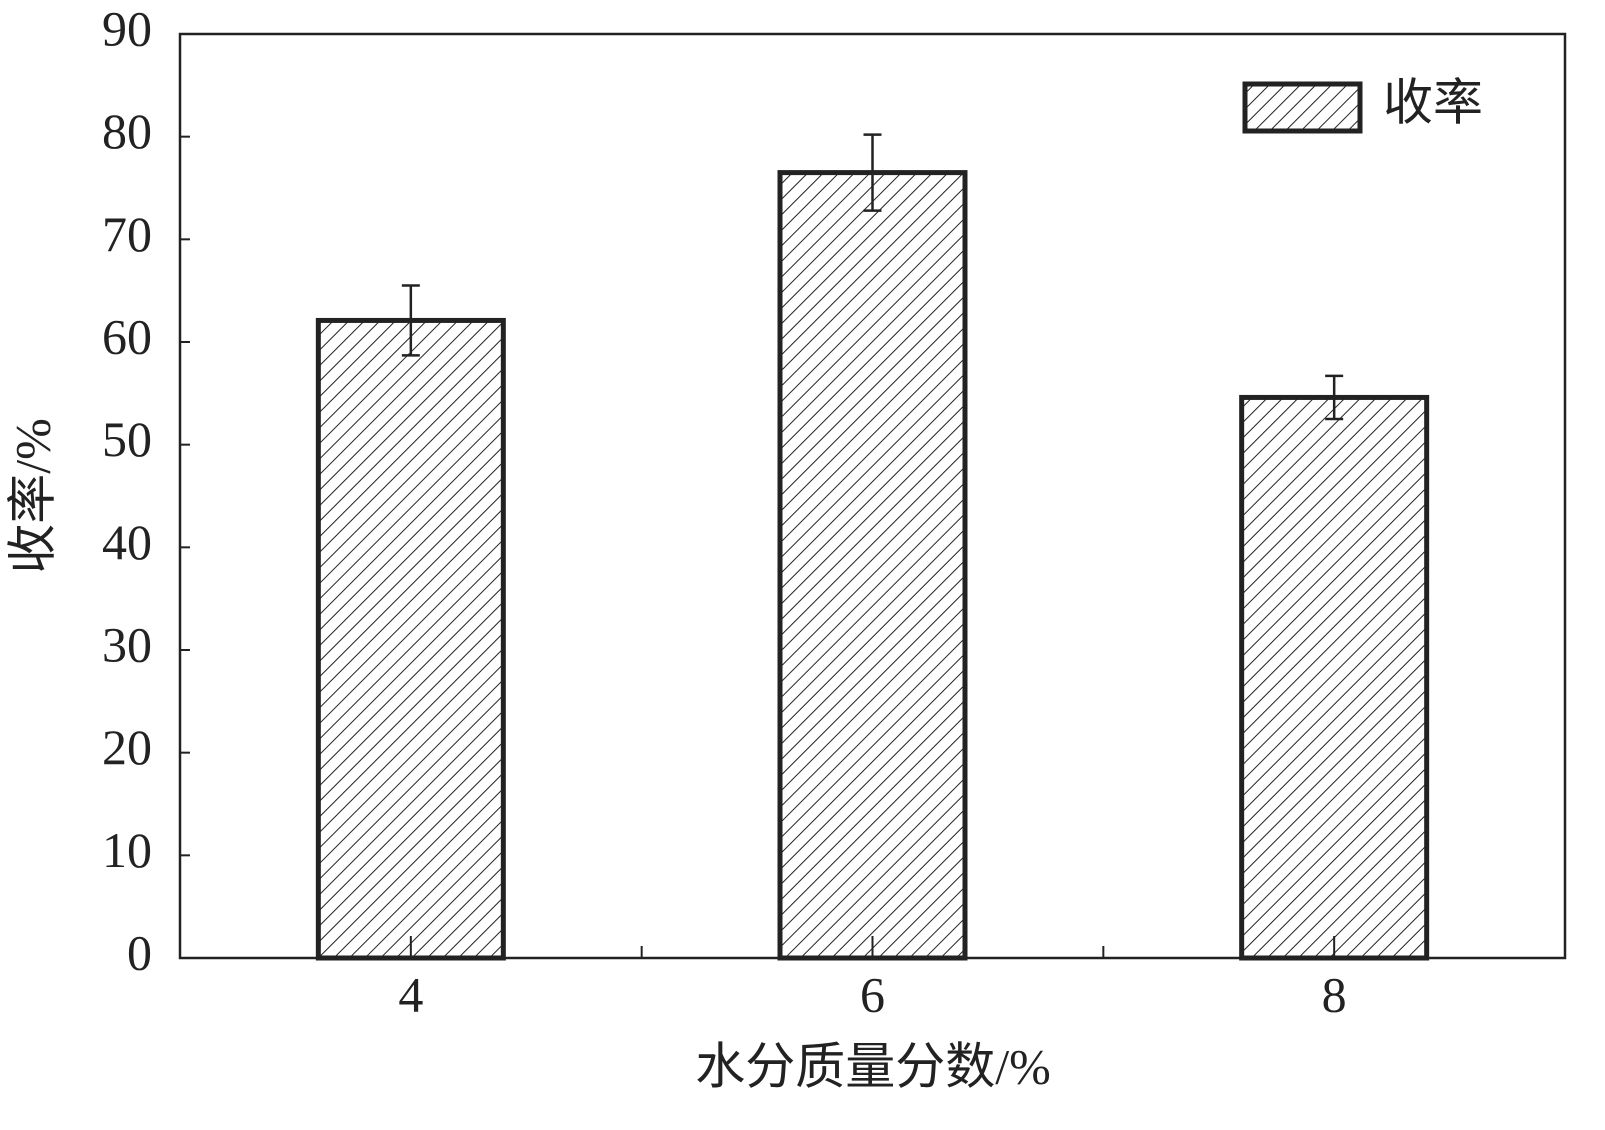  Describe the element at coordinates (872, 994) in the screenshot. I see `x-tick-label: 6` at that location.